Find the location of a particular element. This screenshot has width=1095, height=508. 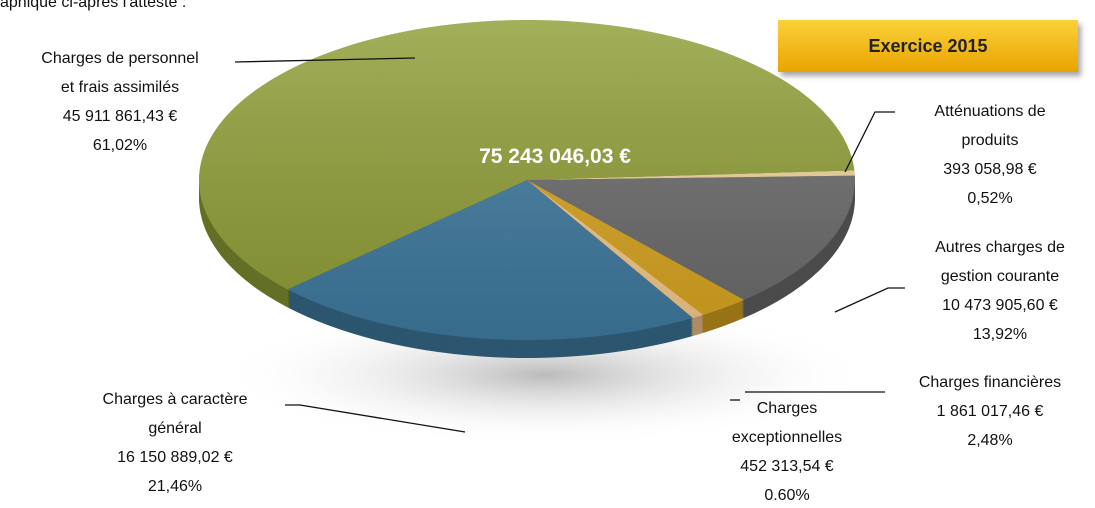

percent-label: 2,48% is located at coordinates (990, 440).